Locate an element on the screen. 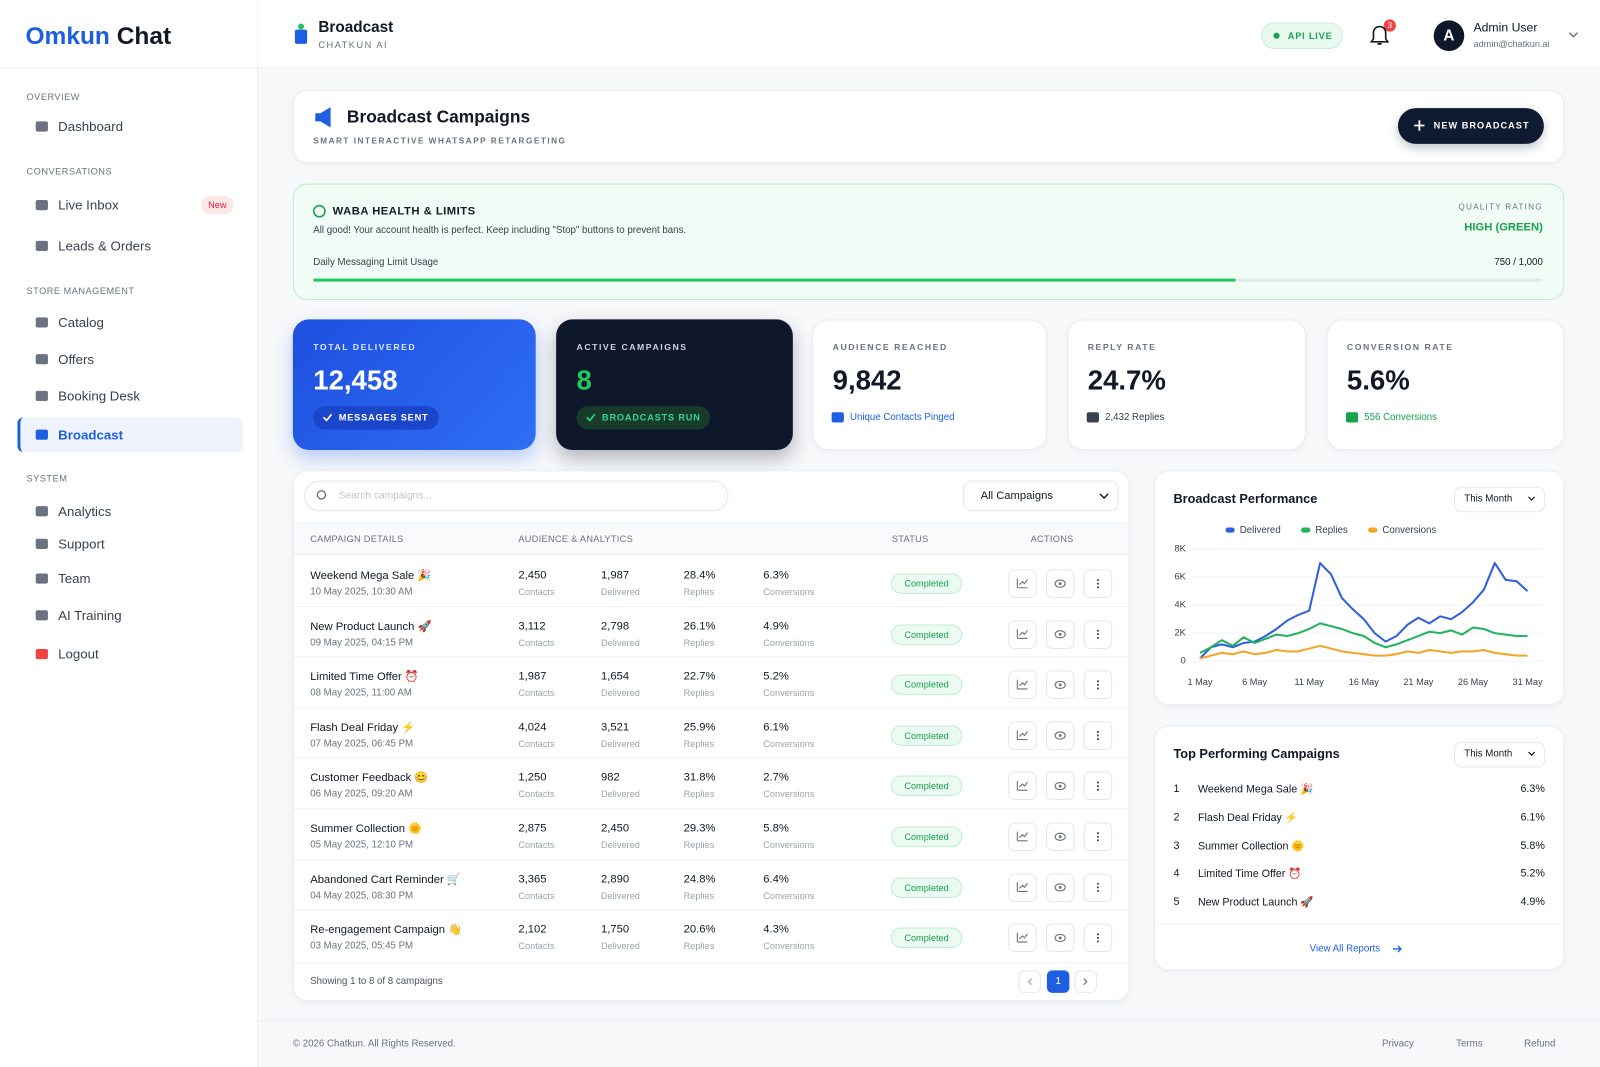 This screenshot has width=1600, height=1067. campaign-name: New Product Launch 🚀 is located at coordinates (371, 626).